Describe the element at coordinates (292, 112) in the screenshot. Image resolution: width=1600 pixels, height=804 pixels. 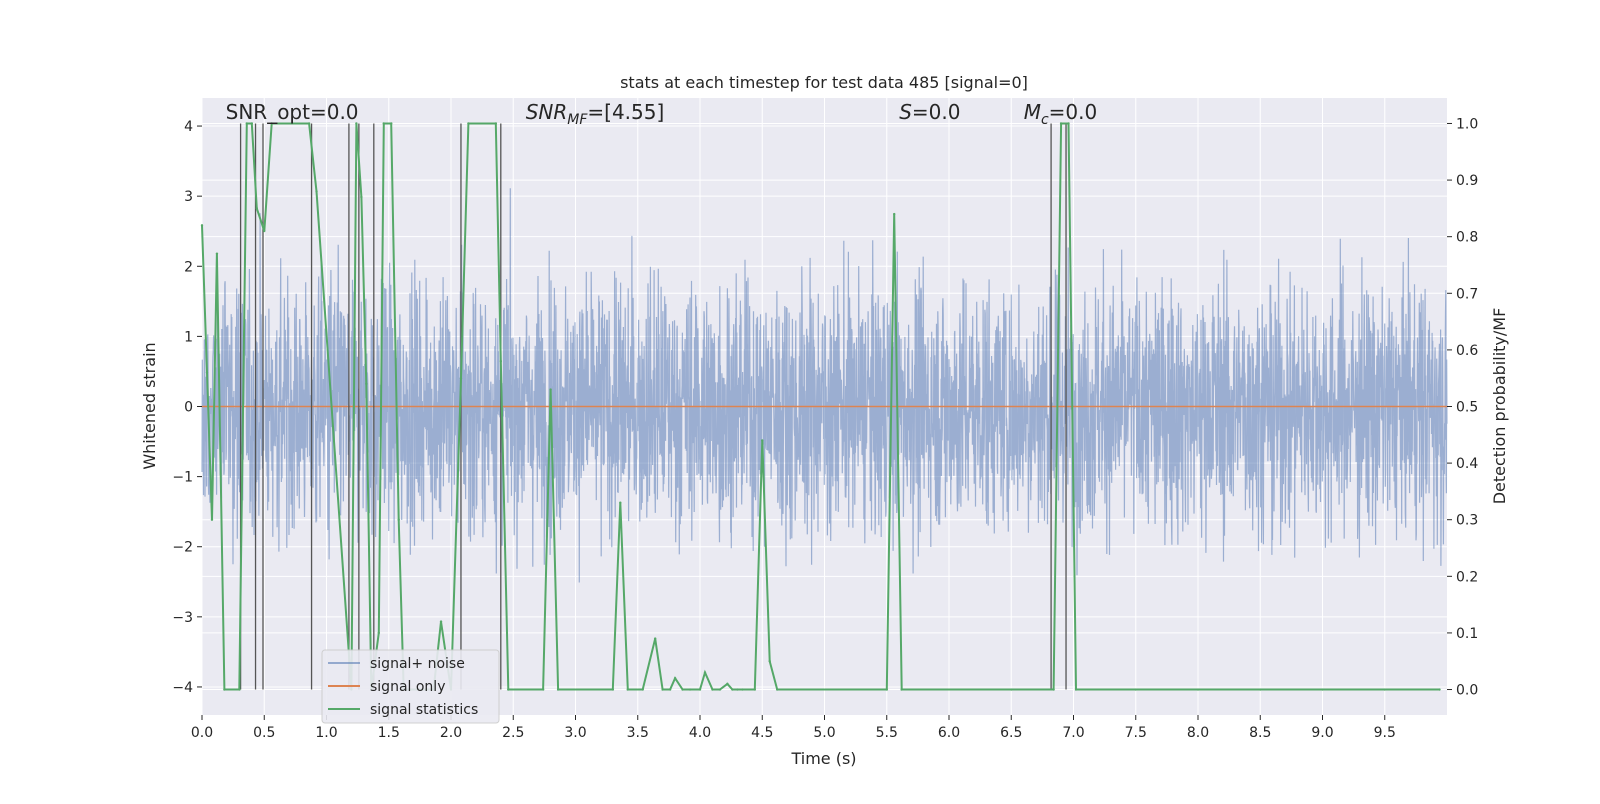
I see `chart-annotation: SNR_opt=0.0` at that location.